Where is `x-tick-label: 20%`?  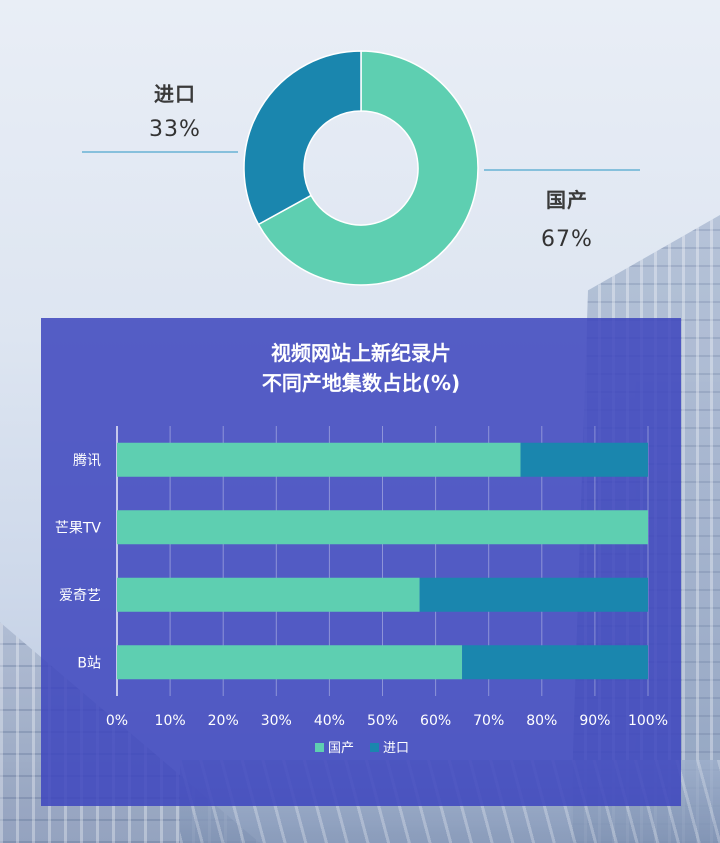
x-tick-label: 20% is located at coordinates (223, 721).